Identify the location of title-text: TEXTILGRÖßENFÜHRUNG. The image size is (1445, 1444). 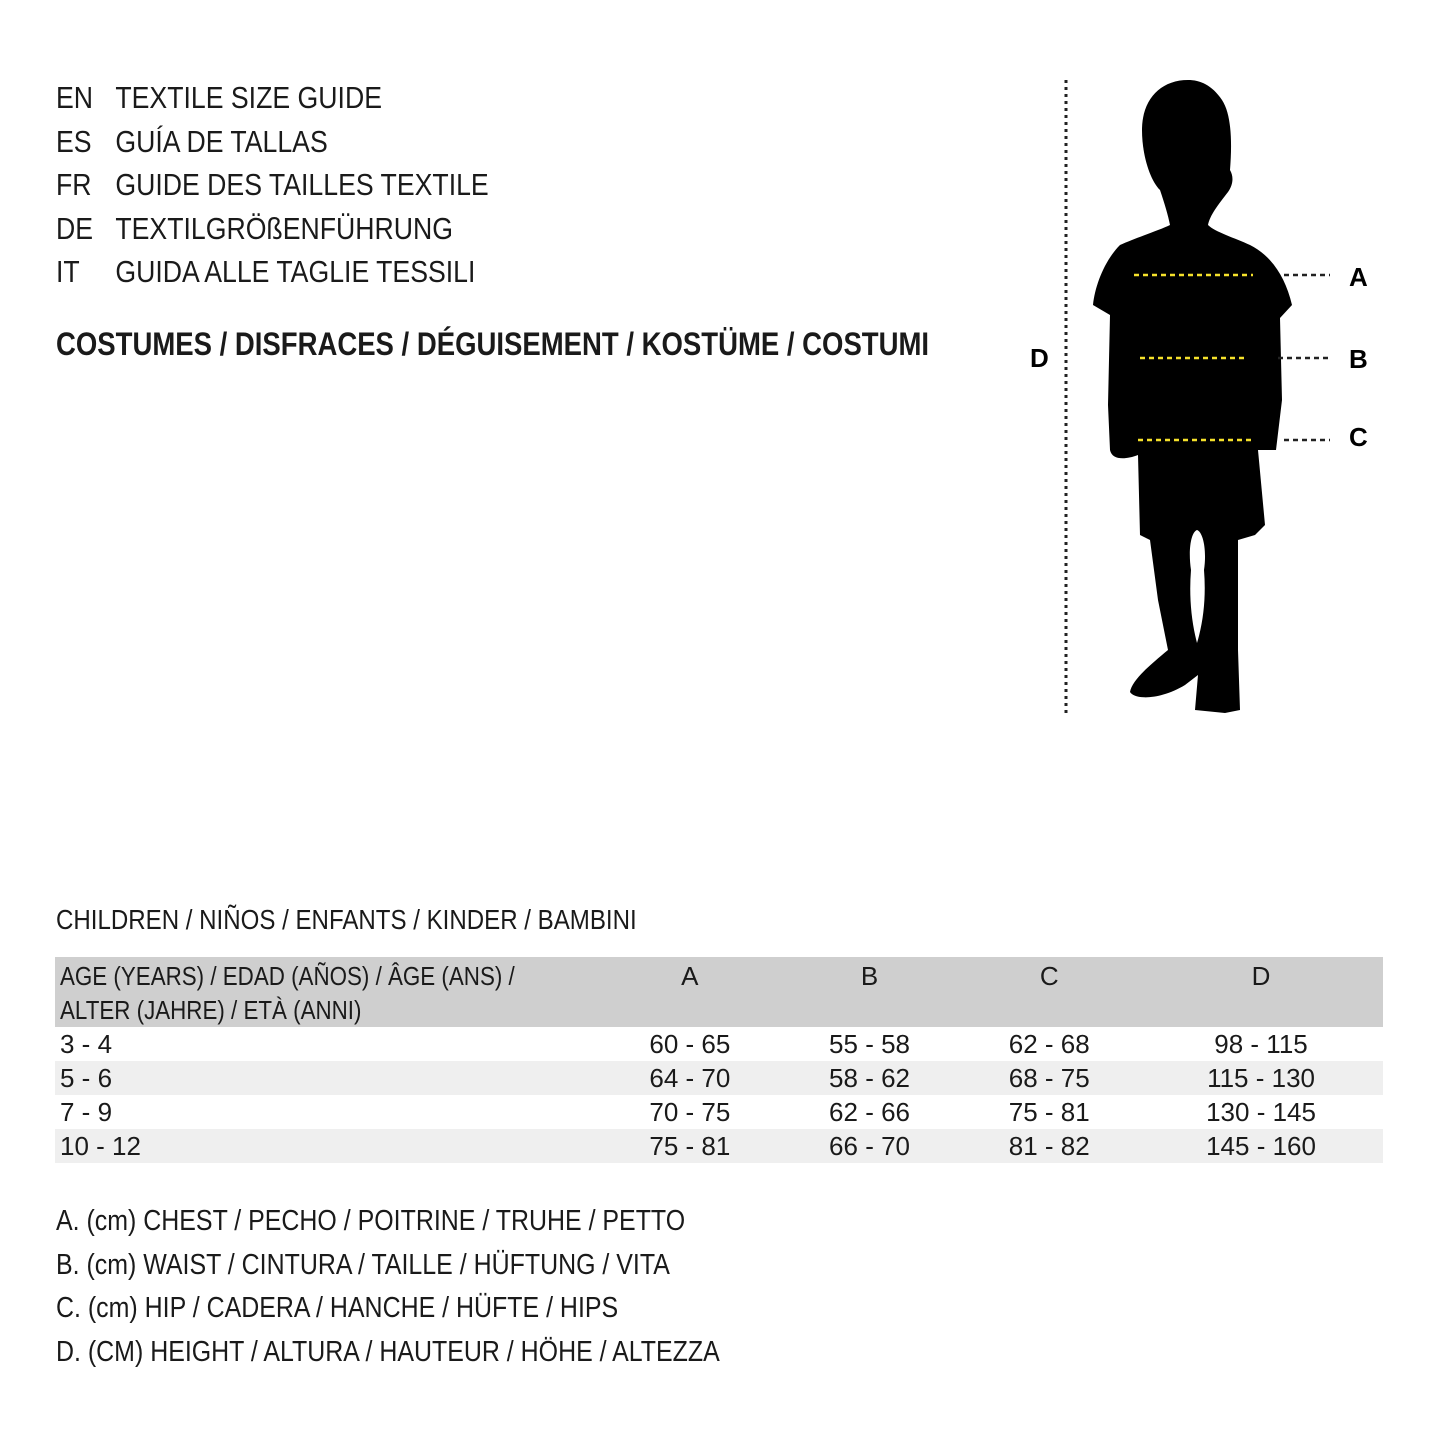
(284, 228).